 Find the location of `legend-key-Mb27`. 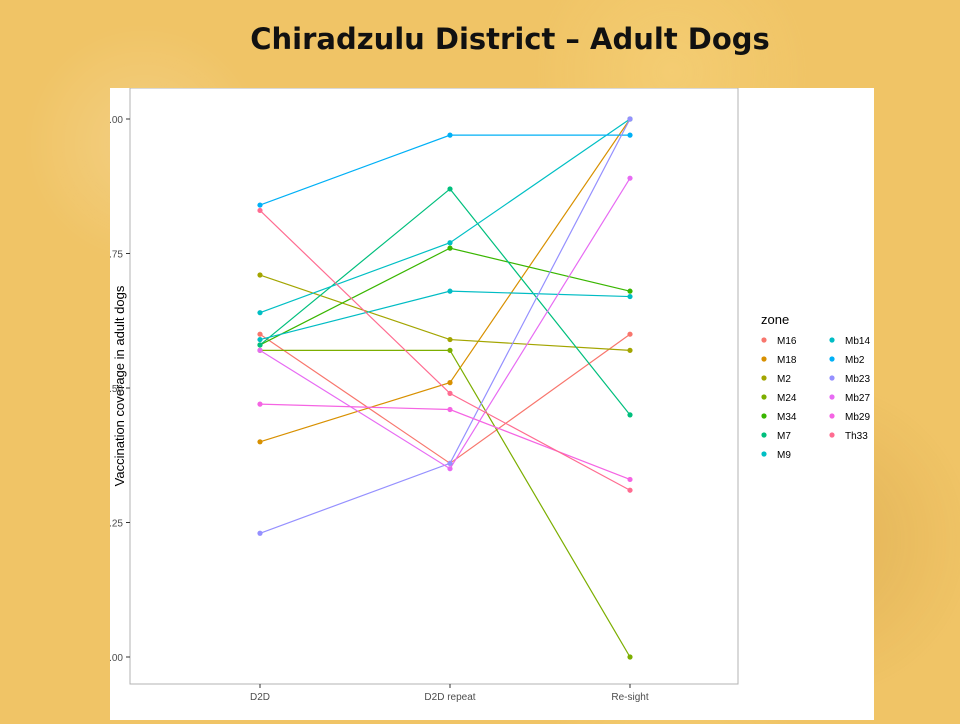

legend-key-Mb27 is located at coordinates (832, 397).